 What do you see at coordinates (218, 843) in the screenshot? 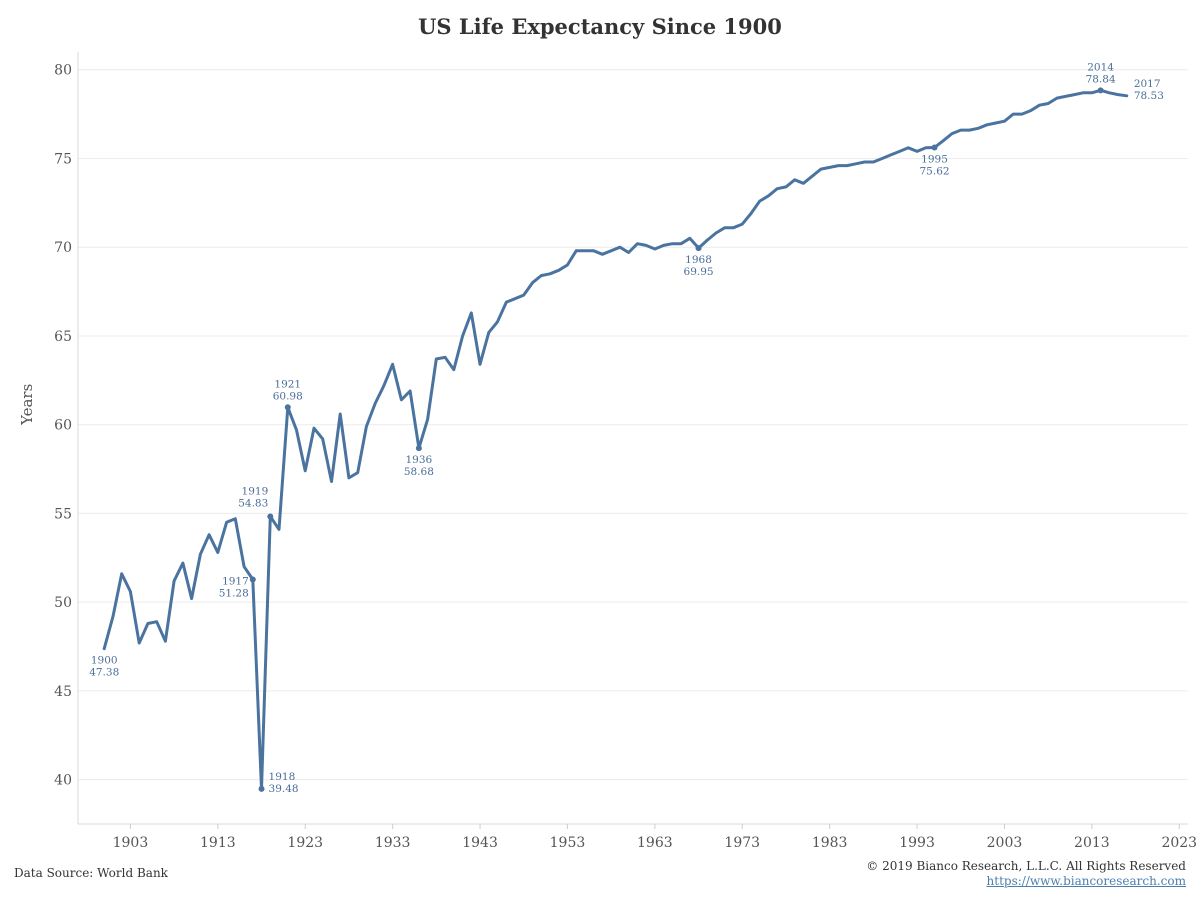
I see `x-tick-label: 1913` at bounding box center [218, 843].